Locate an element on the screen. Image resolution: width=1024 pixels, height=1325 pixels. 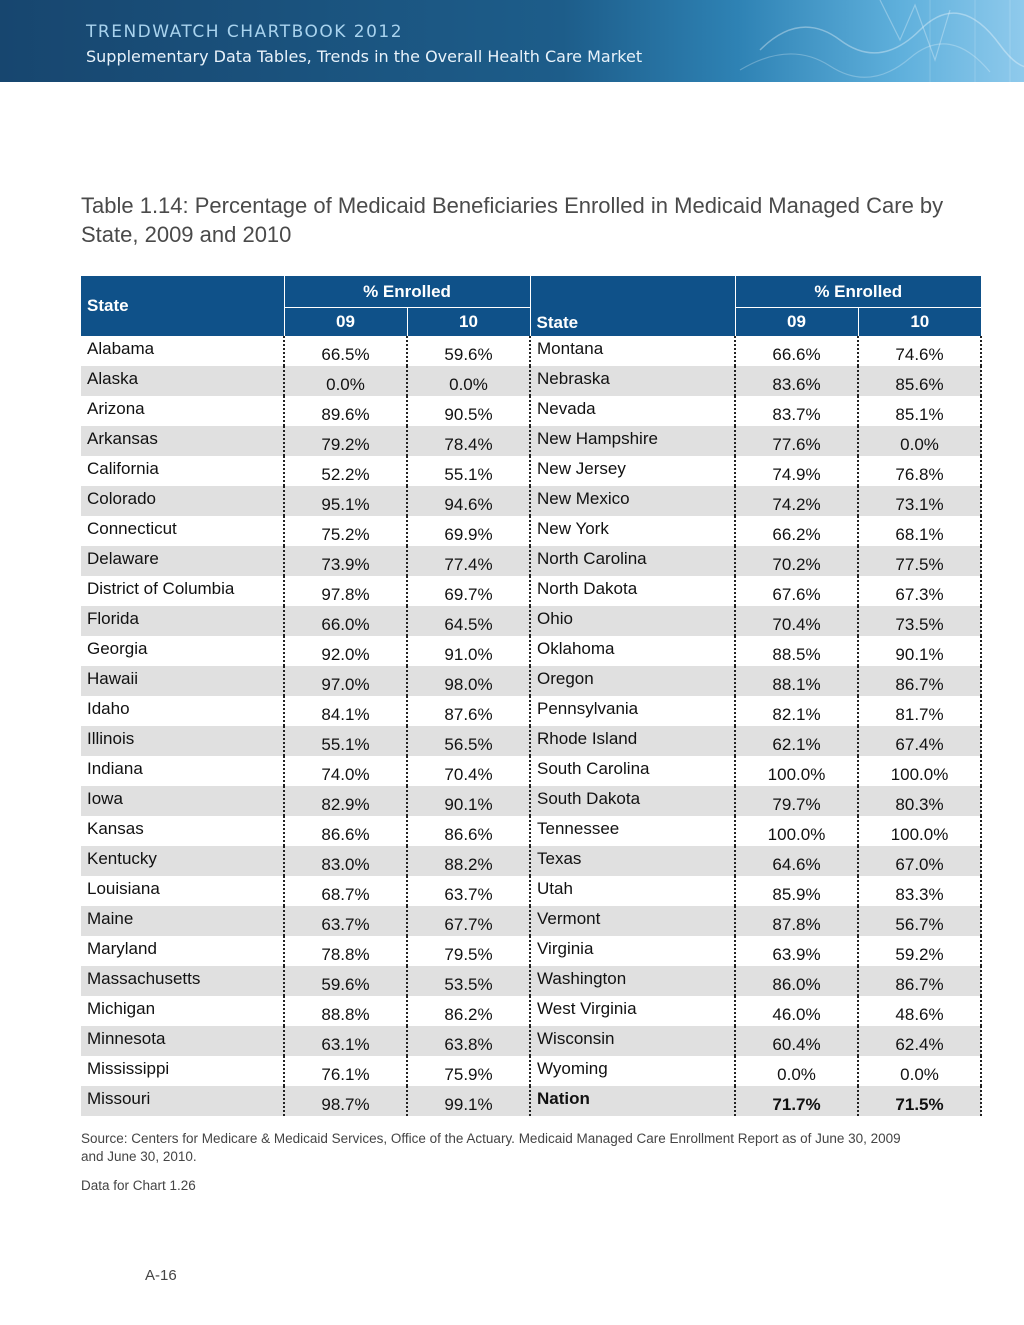
table-row: Colorado 95.1% 94.6% New Mexico 74.2% 73.1% is located at coordinates (532, 501).